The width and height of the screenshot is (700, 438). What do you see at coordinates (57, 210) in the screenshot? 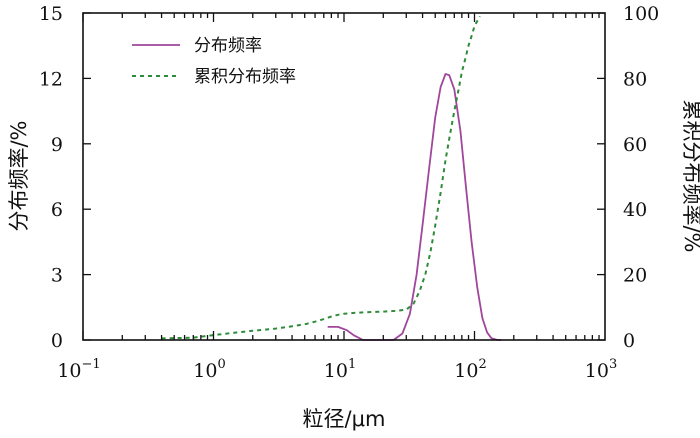
I see `y-tick-label-left: 6` at bounding box center [57, 210].